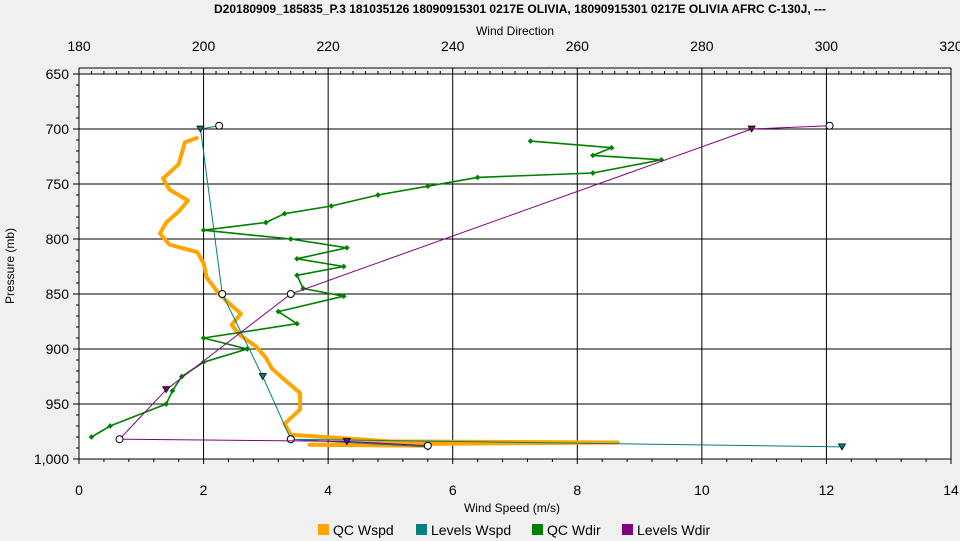 The image size is (960, 541). I want to click on y-tick-label: 700, so click(58, 129).